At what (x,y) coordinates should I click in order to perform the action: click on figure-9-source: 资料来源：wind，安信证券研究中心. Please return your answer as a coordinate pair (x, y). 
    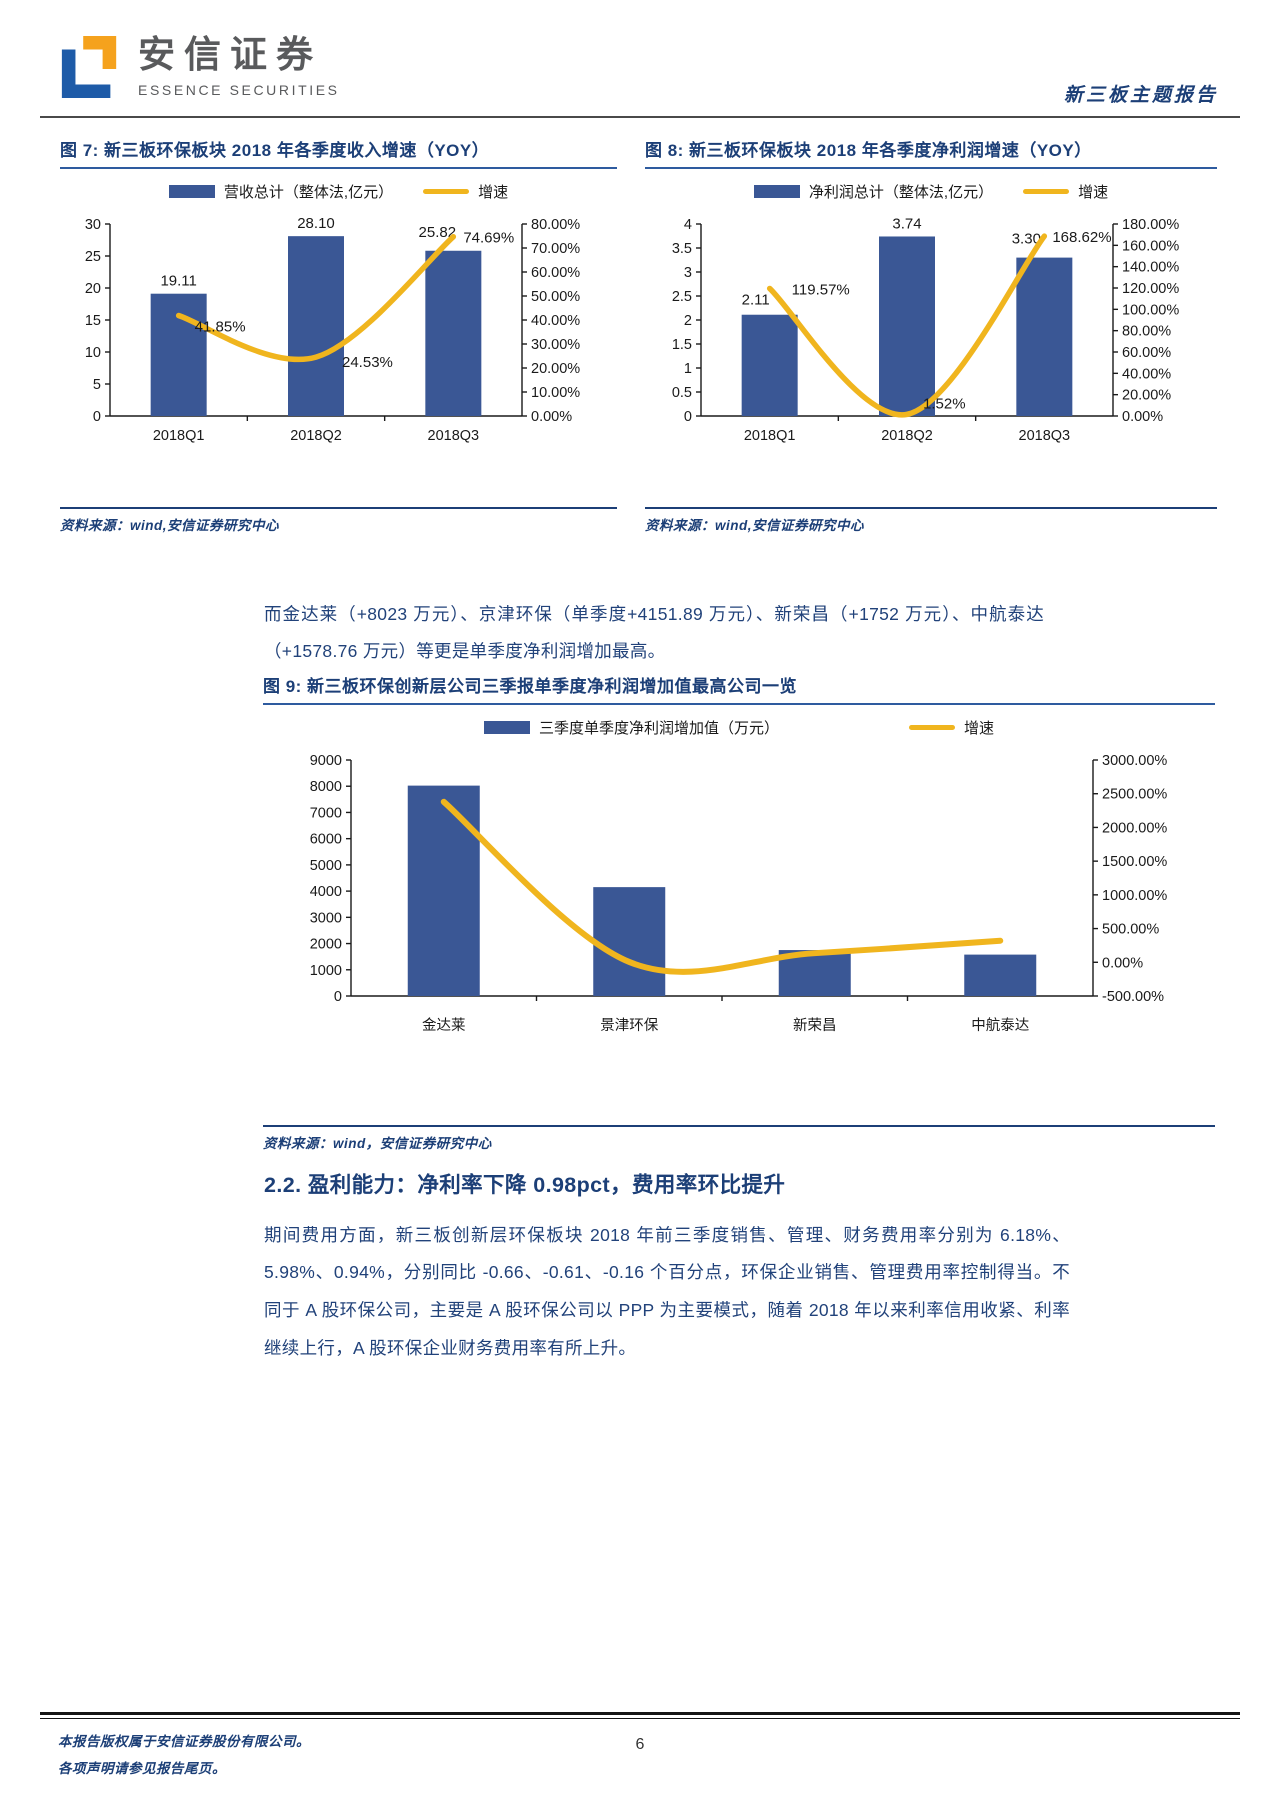
    Looking at the image, I should click on (739, 1138).